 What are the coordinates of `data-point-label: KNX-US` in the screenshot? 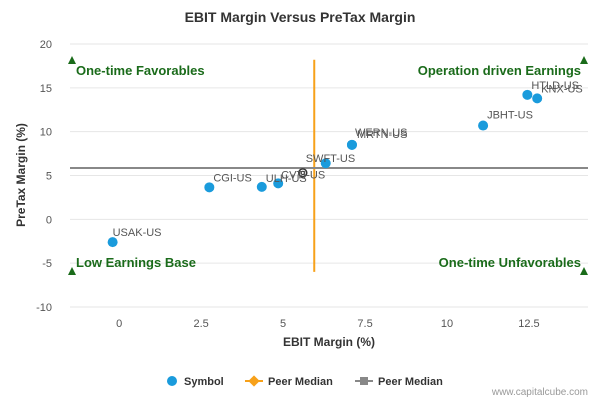 It's located at (562, 89).